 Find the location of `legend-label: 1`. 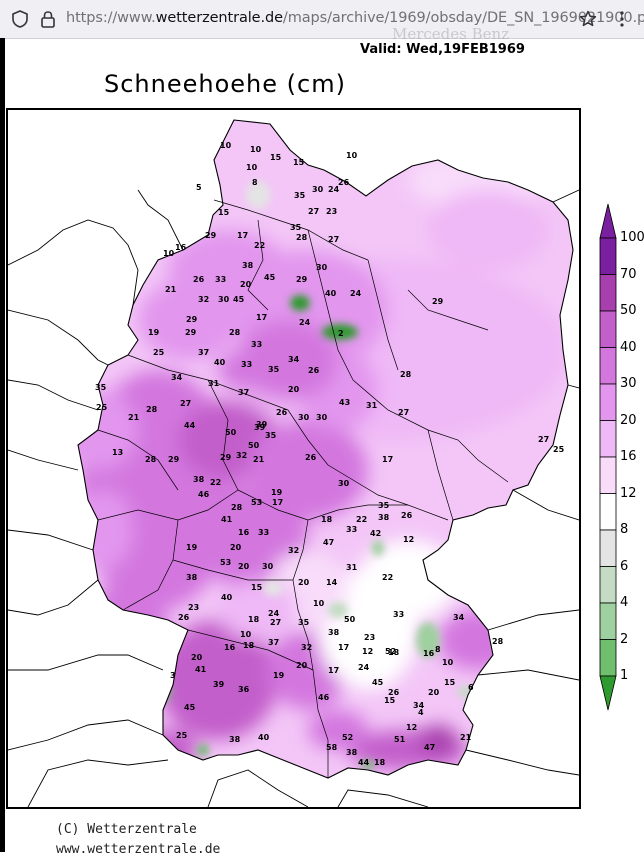

legend-label: 1 is located at coordinates (624, 675).